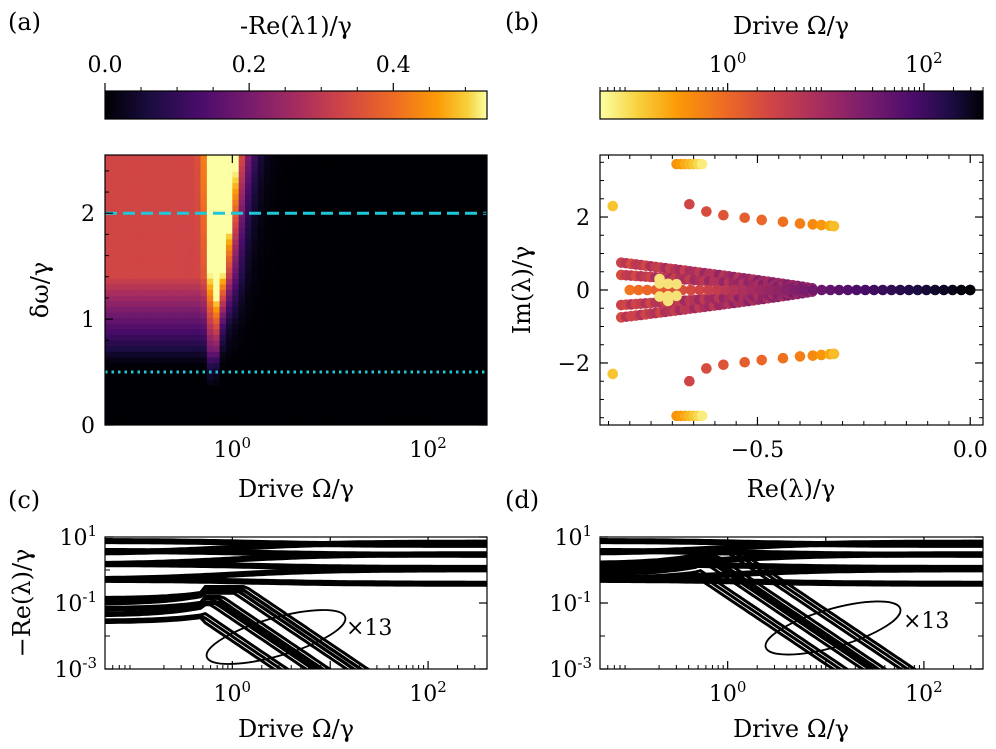  Describe the element at coordinates (744, 362) in the screenshot. I see `scatter-point-lower-branch` at that location.